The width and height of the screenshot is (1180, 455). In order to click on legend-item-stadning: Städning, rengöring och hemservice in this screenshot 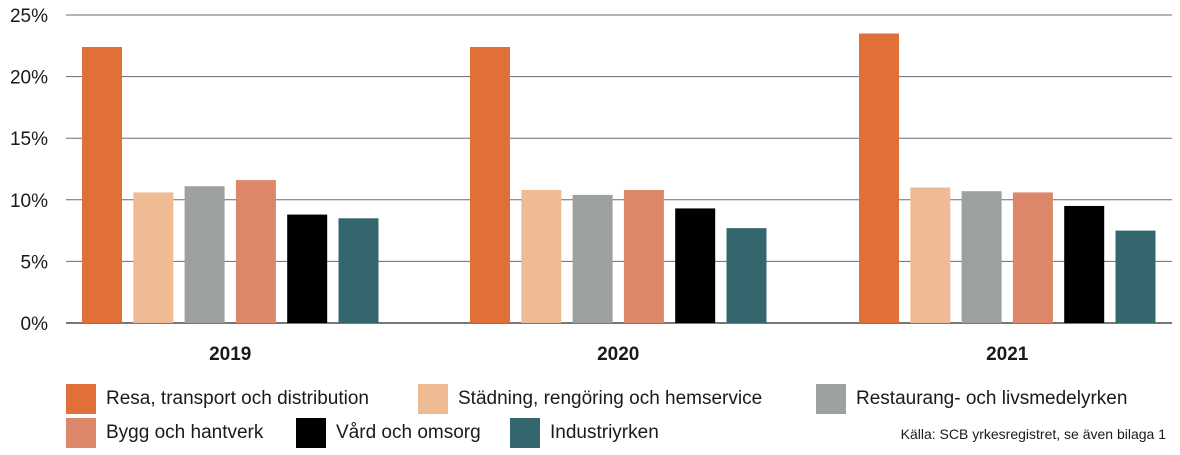, I will do `click(590, 399)`.